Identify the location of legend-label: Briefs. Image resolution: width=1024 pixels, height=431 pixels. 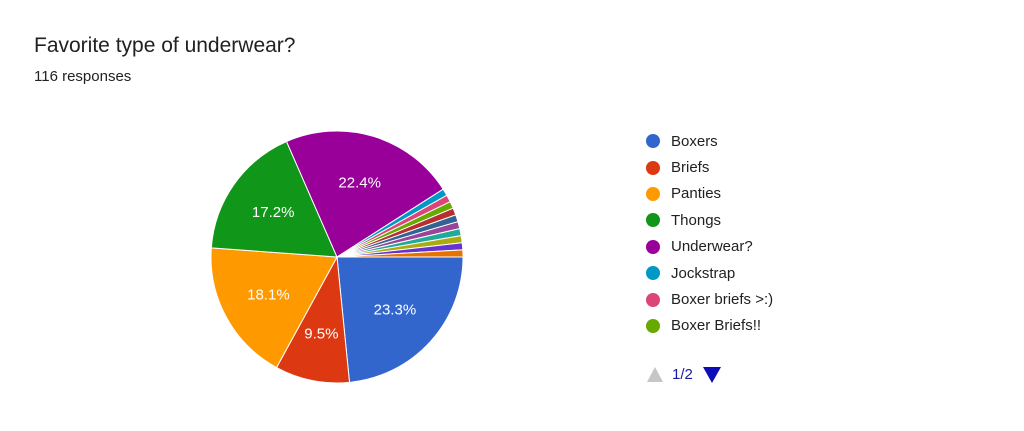
(690, 168).